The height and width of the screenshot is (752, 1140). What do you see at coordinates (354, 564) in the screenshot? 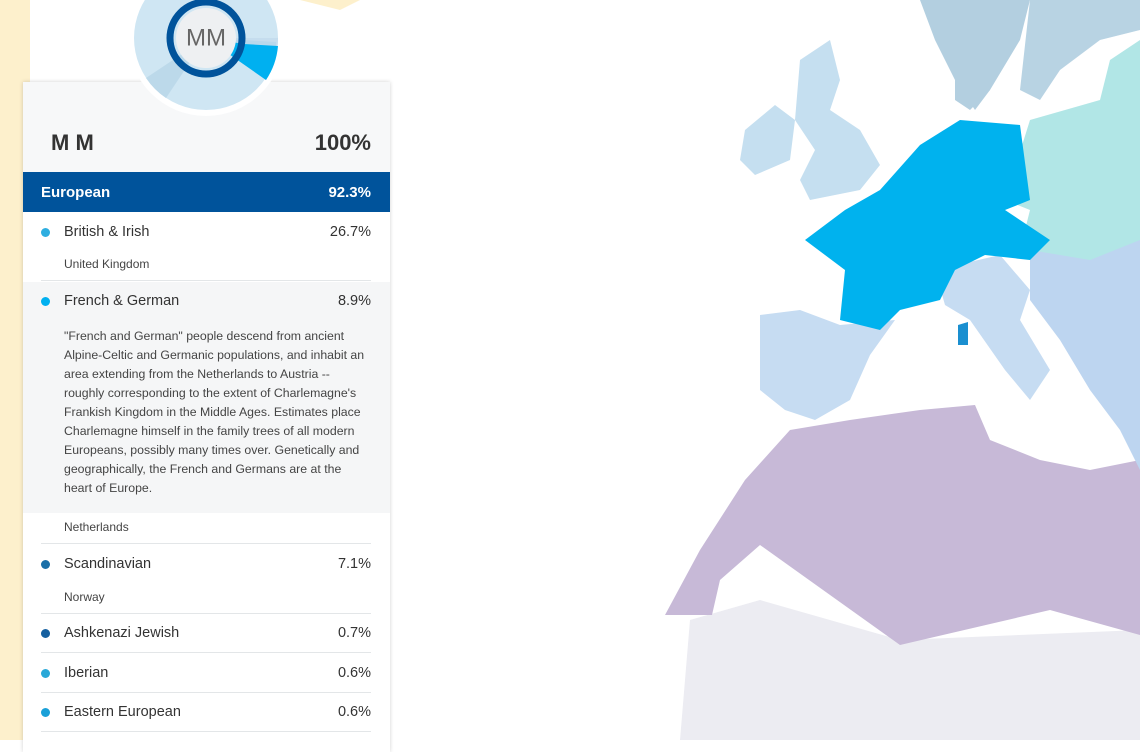
I see `region-percent: 7.1%` at bounding box center [354, 564].